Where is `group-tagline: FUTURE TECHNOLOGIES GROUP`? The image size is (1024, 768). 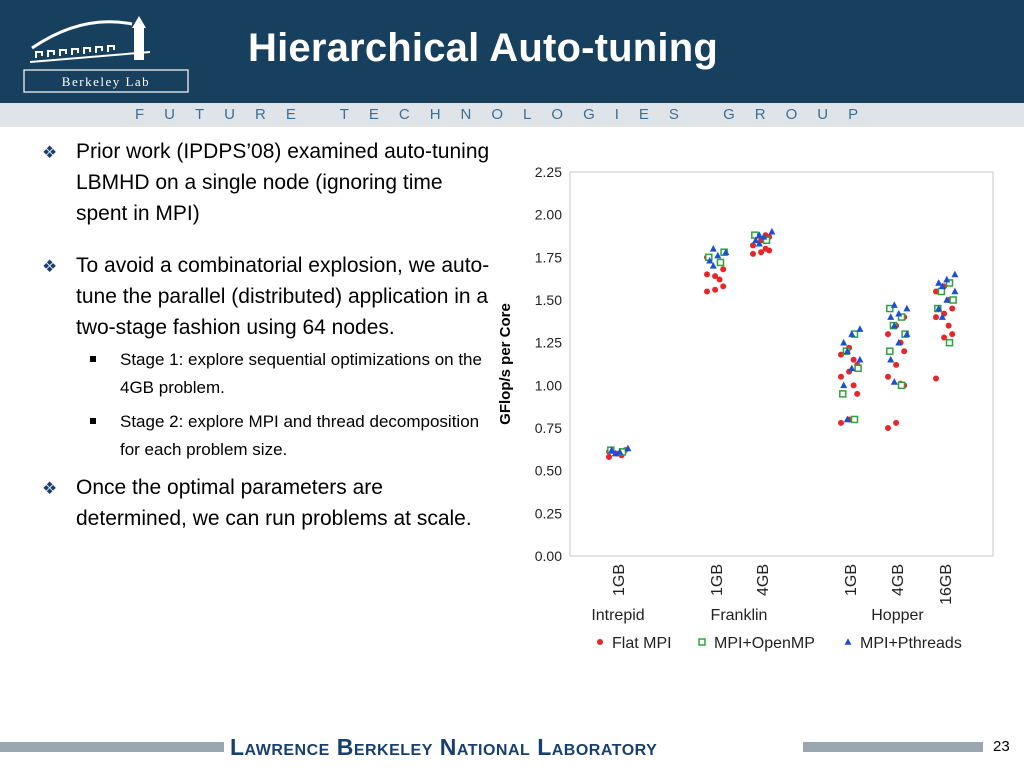 group-tagline: FUTURE TECHNOLOGIES GROUP is located at coordinates (507, 114).